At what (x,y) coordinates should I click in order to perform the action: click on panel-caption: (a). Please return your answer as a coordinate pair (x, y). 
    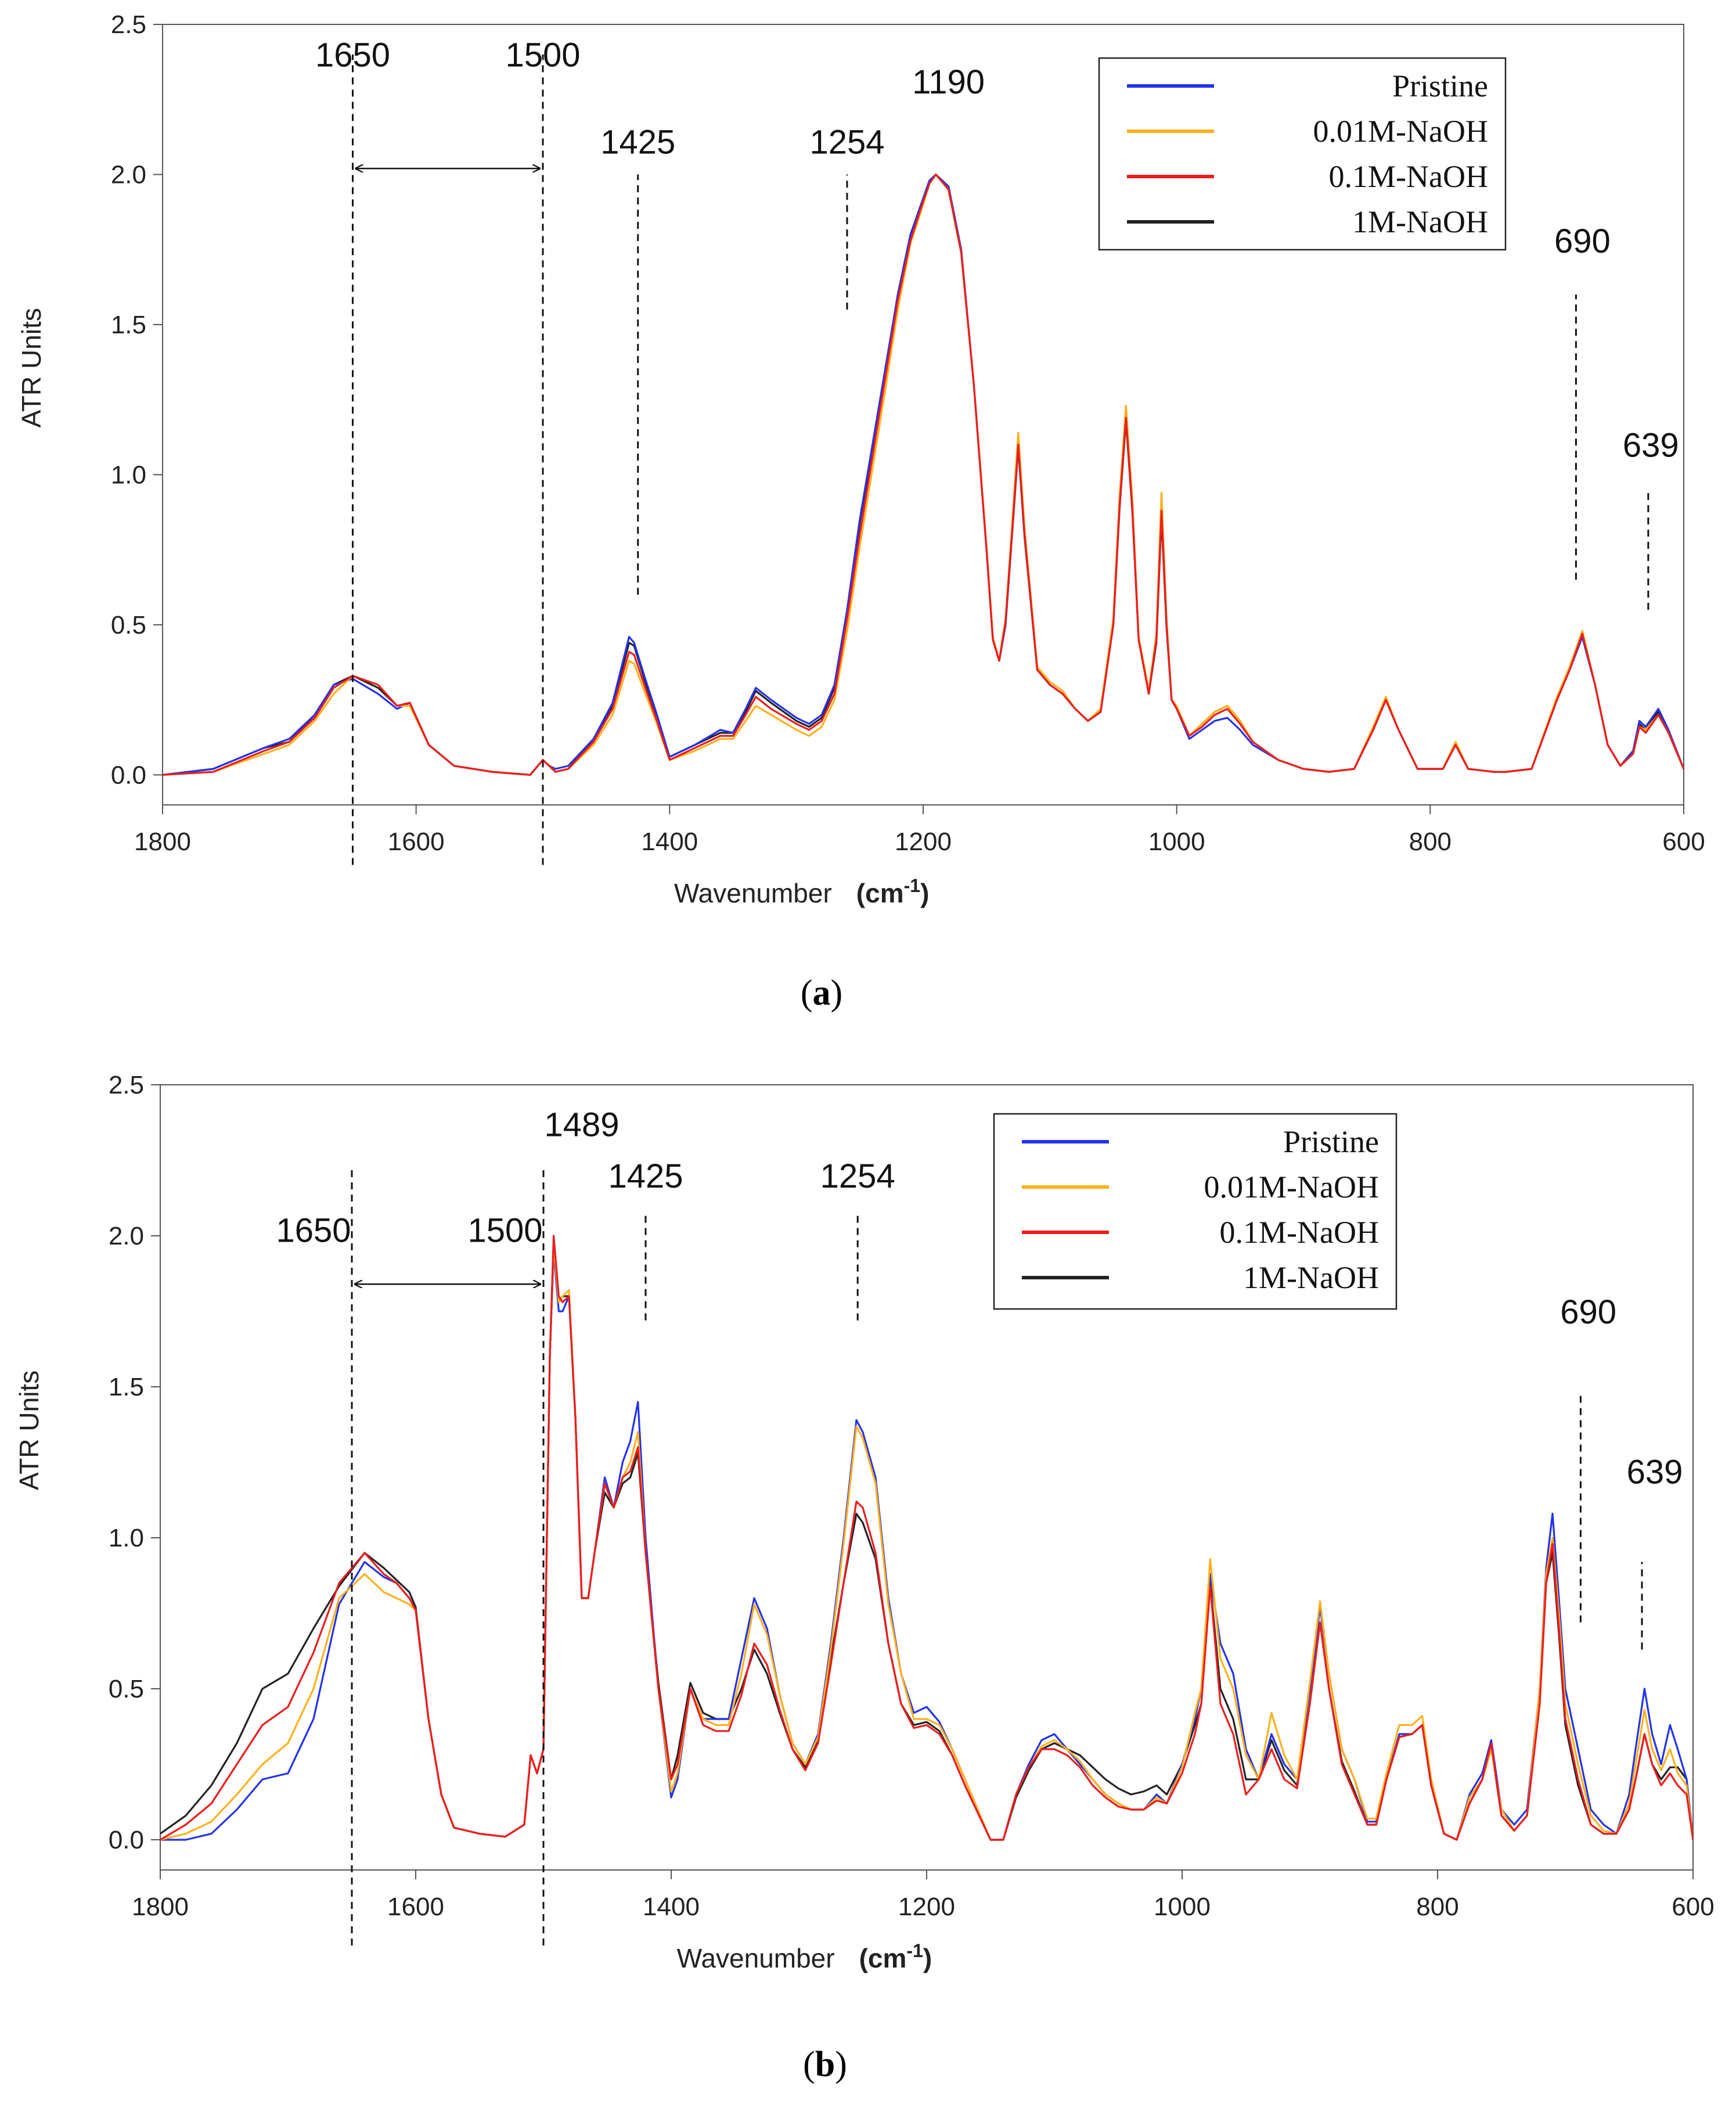
    Looking at the image, I should click on (821, 993).